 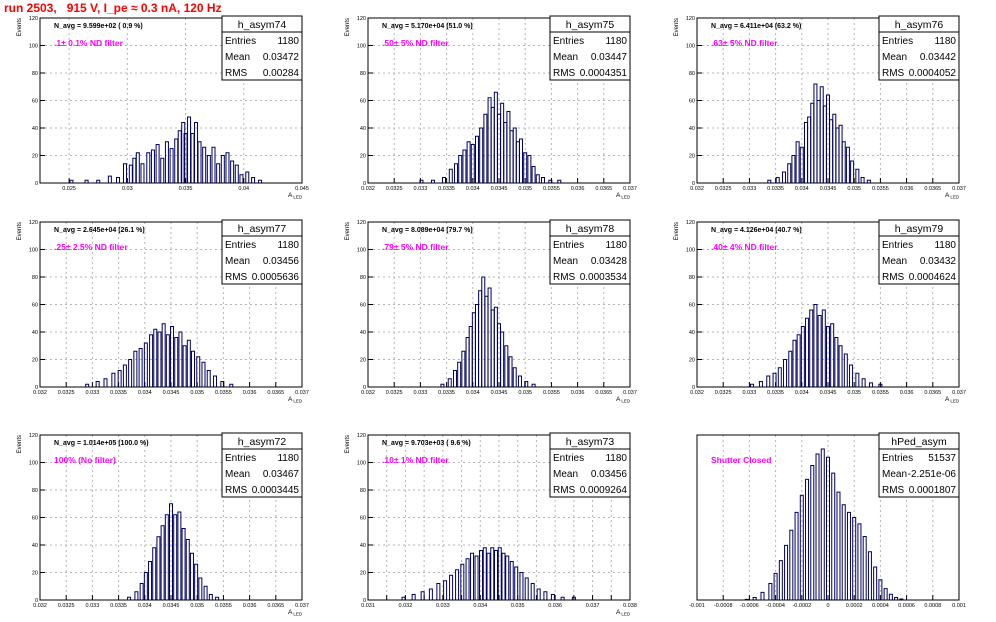 What do you see at coordinates (36, 388) in the screenshot?
I see `y-tick-label: 0` at bounding box center [36, 388].